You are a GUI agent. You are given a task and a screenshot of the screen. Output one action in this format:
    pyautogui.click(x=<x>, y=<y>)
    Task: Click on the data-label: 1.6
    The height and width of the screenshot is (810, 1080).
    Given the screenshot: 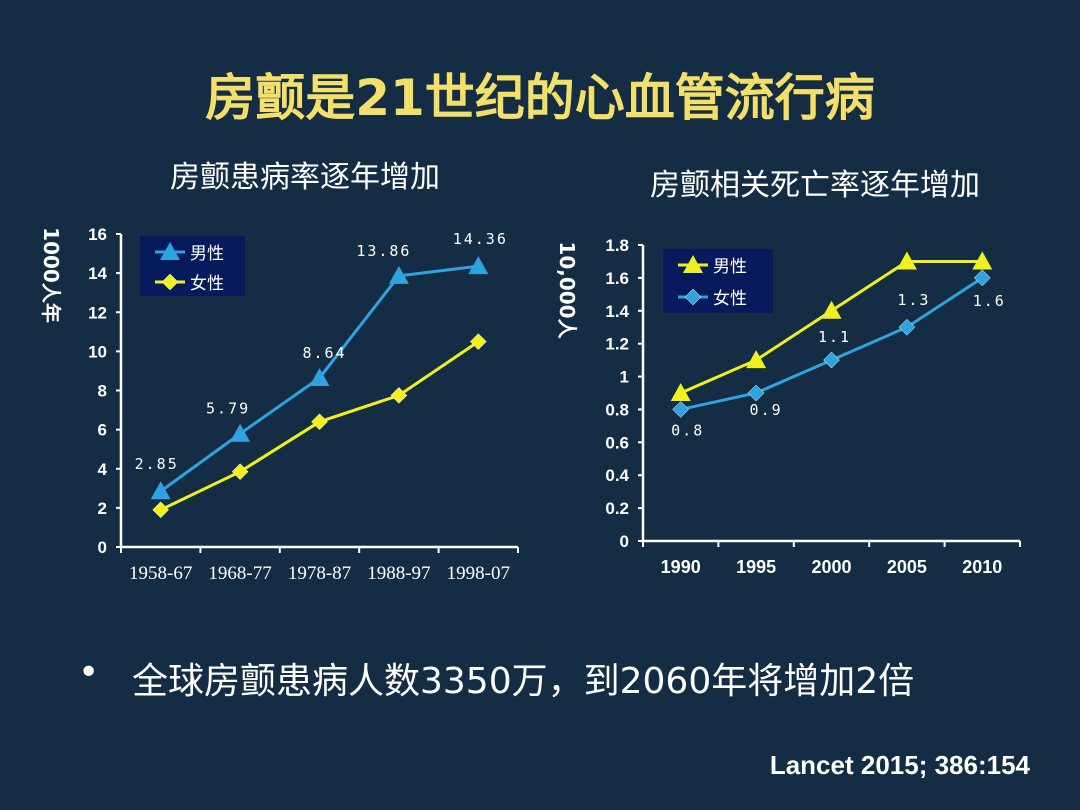 What is the action you would take?
    pyautogui.click(x=989, y=301)
    